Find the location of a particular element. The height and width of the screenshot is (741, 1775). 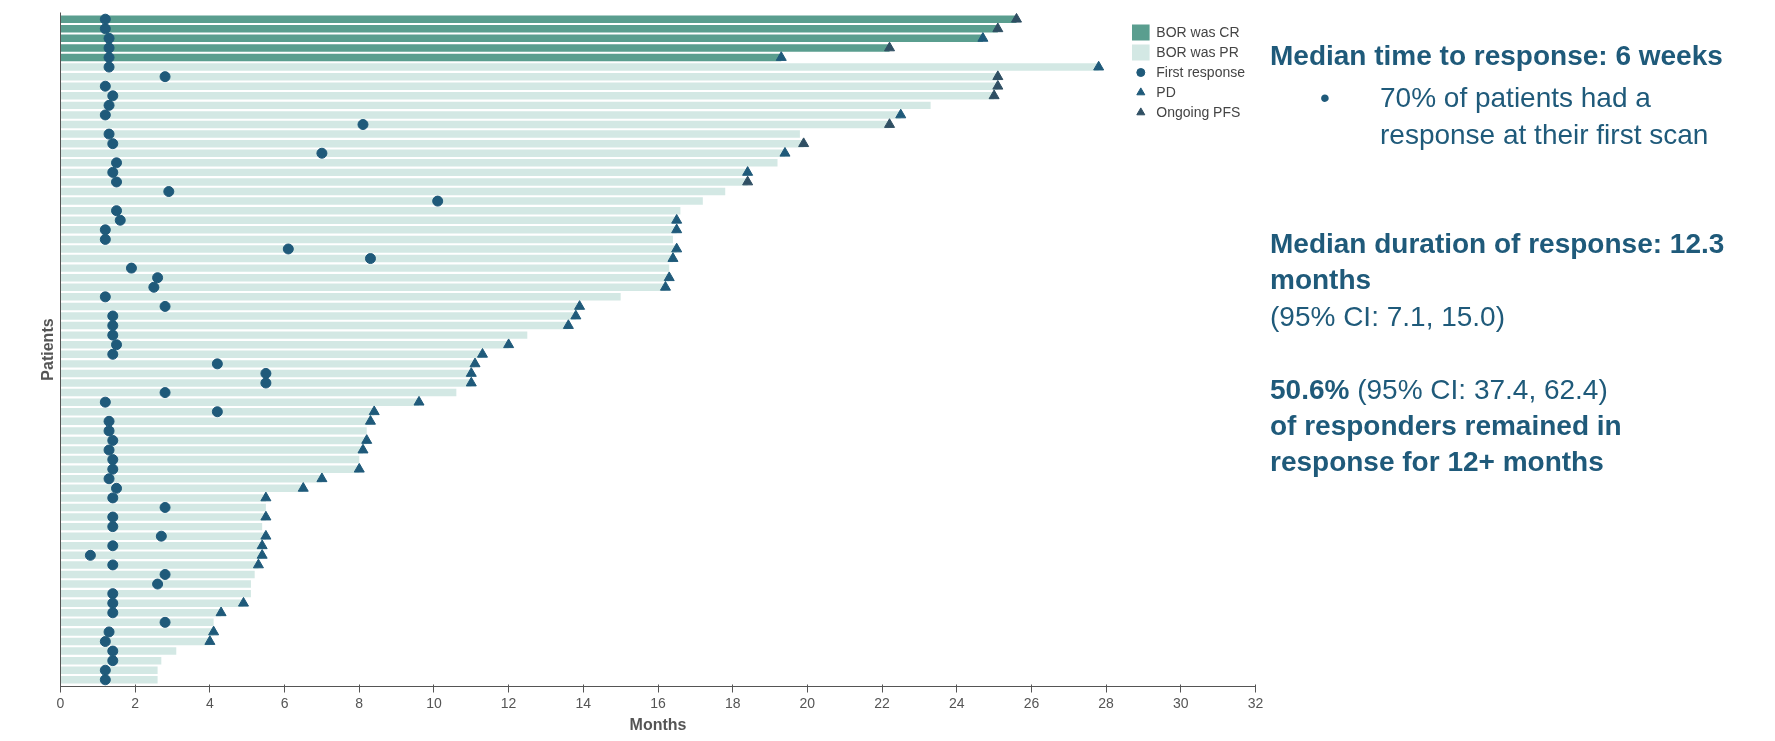

text: (95% CI: 37.4, 62.4) is located at coordinates (1482, 389).